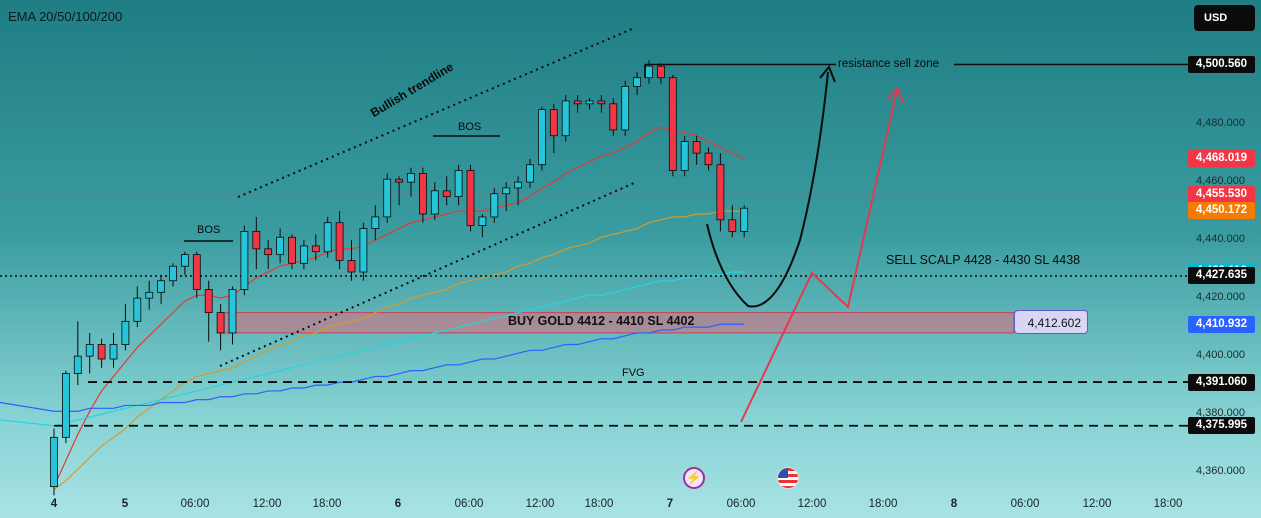  What do you see at coordinates (788, 478) in the screenshot?
I see `us-flag-icon` at bounding box center [788, 478].